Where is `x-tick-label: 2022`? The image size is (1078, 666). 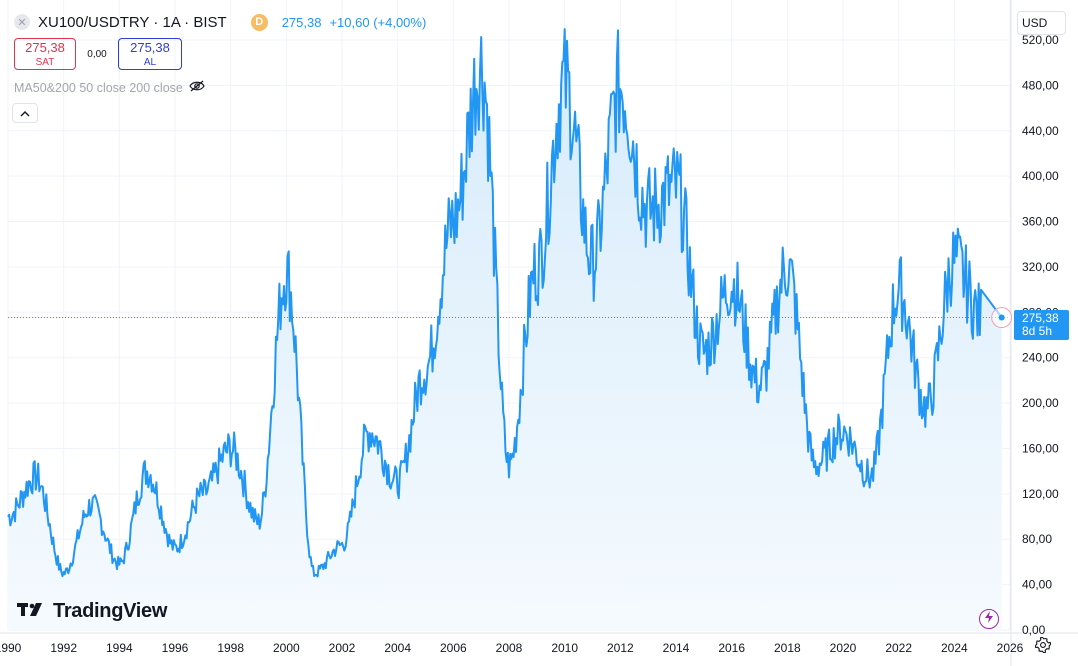
x-tick-label: 2022 is located at coordinates (898, 648).